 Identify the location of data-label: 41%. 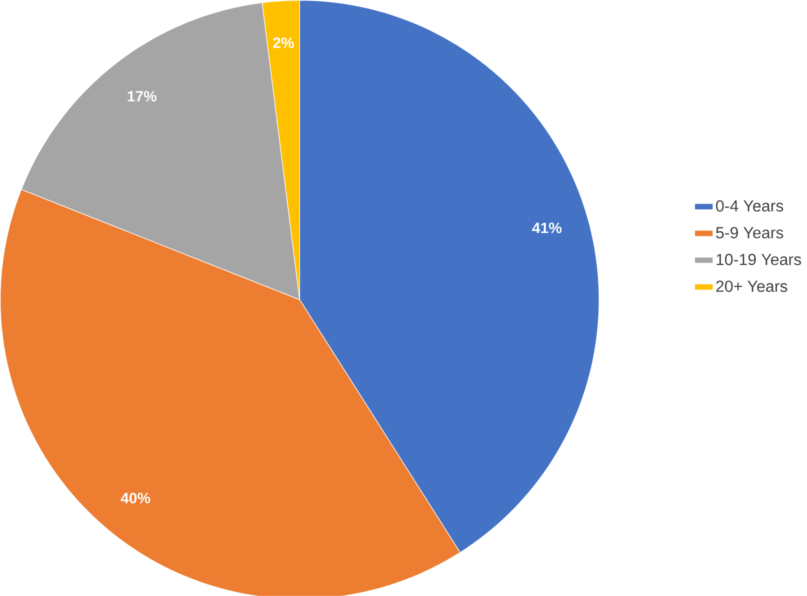
(547, 228).